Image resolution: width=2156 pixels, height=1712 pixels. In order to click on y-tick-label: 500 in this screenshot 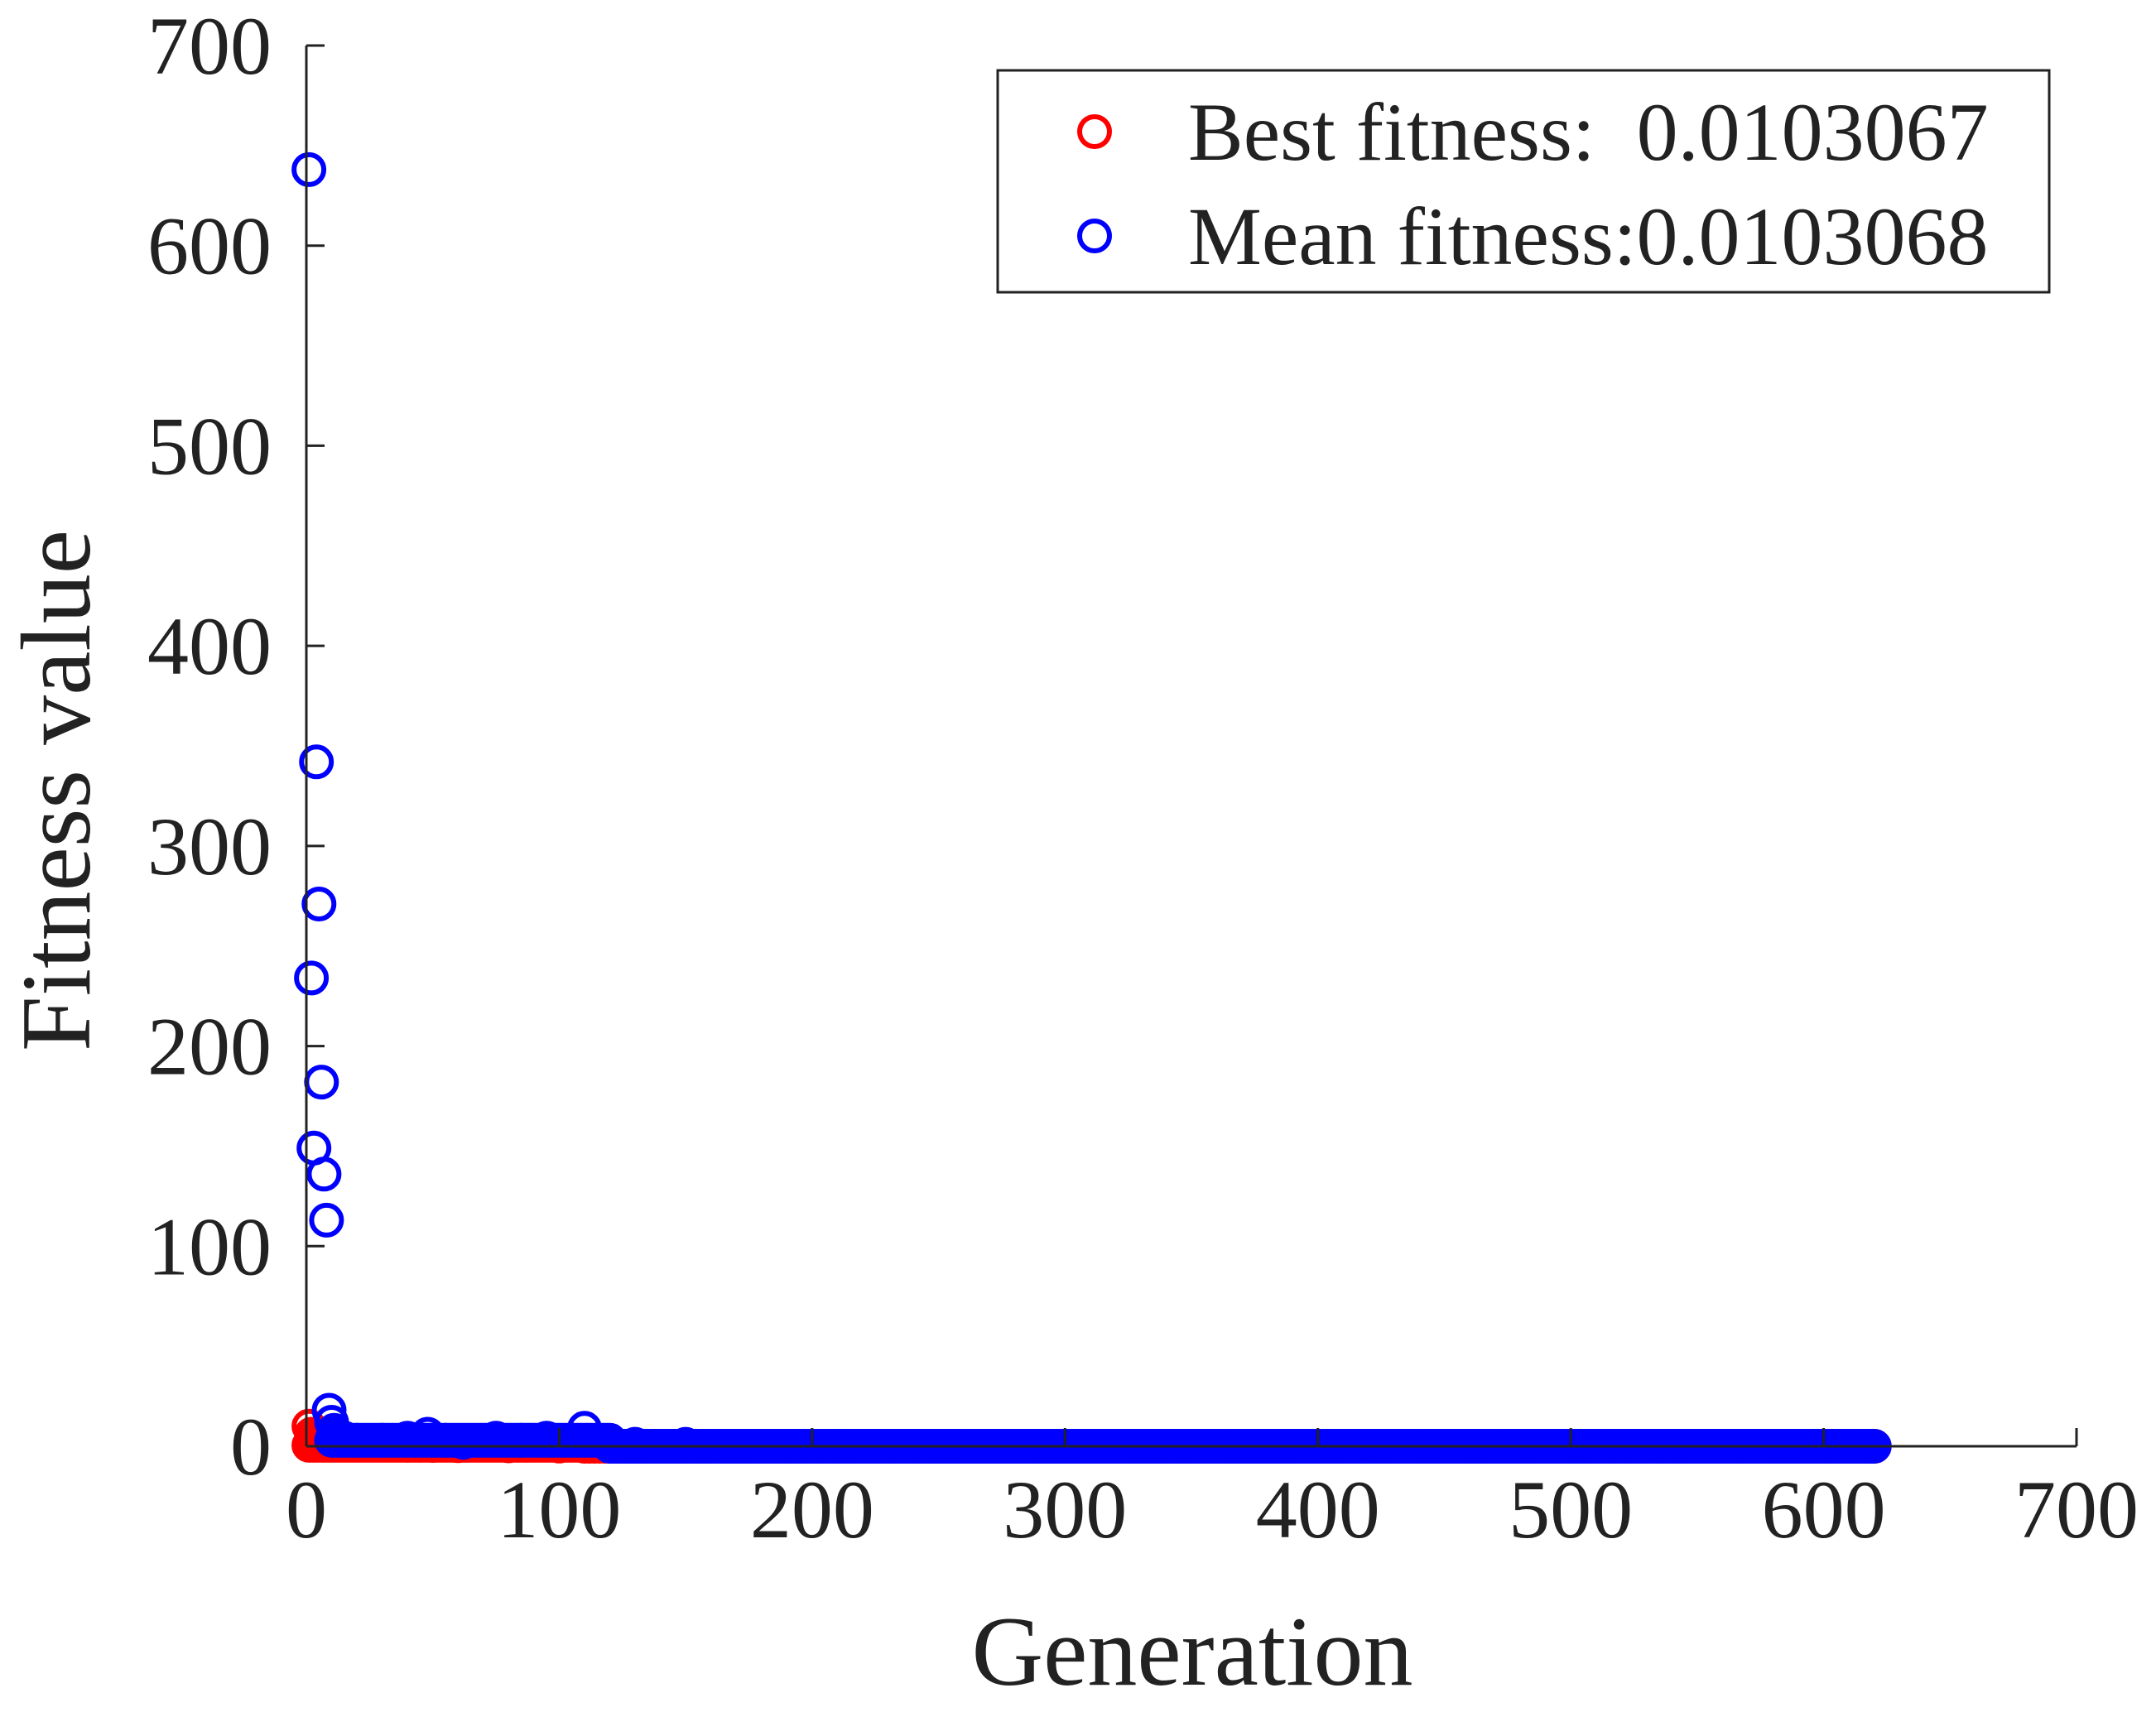, I will do `click(209, 446)`.